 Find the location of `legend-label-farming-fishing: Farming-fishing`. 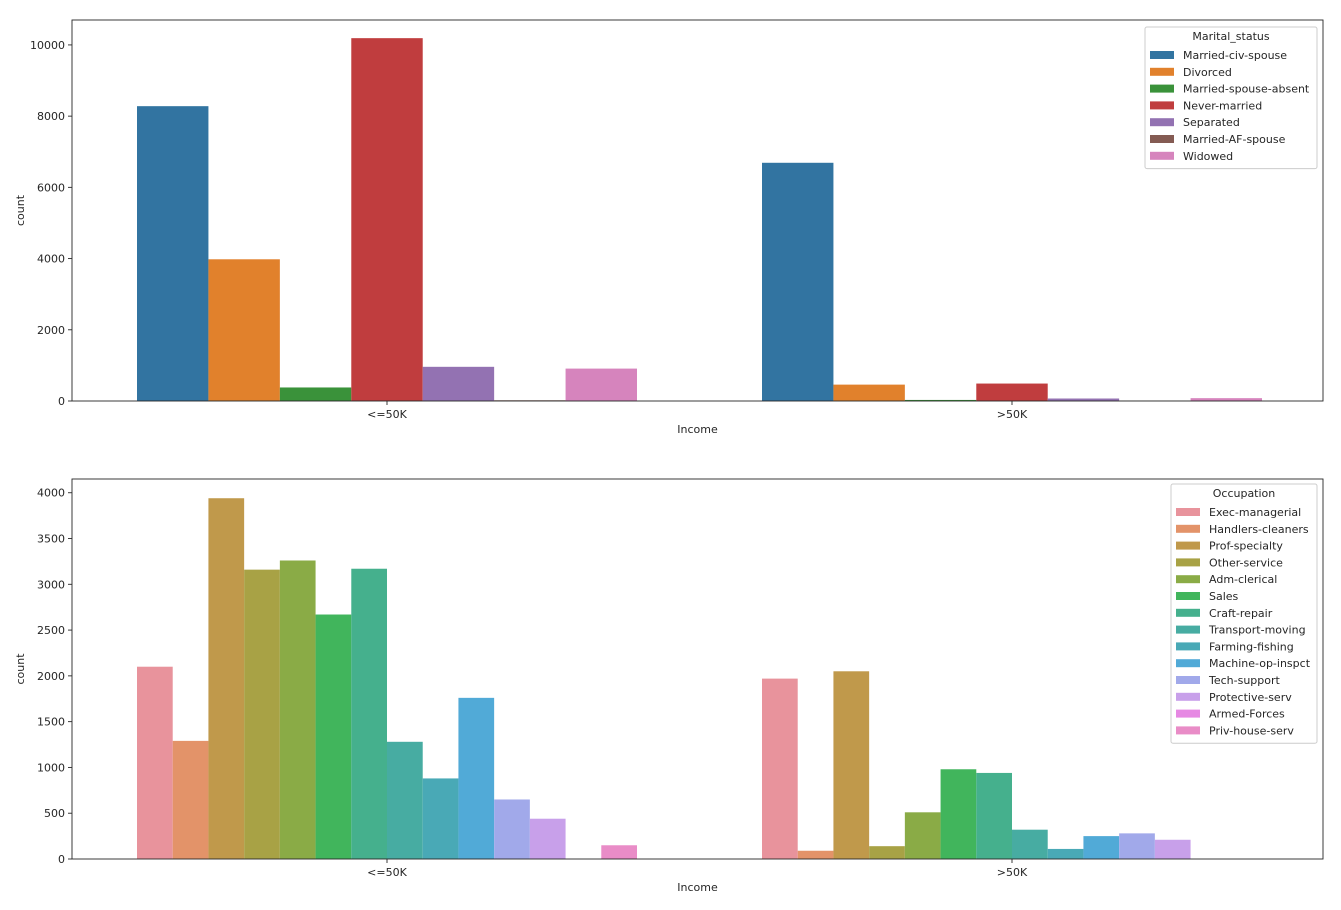

legend-label-farming-fishing: Farming-fishing is located at coordinates (1251, 646).